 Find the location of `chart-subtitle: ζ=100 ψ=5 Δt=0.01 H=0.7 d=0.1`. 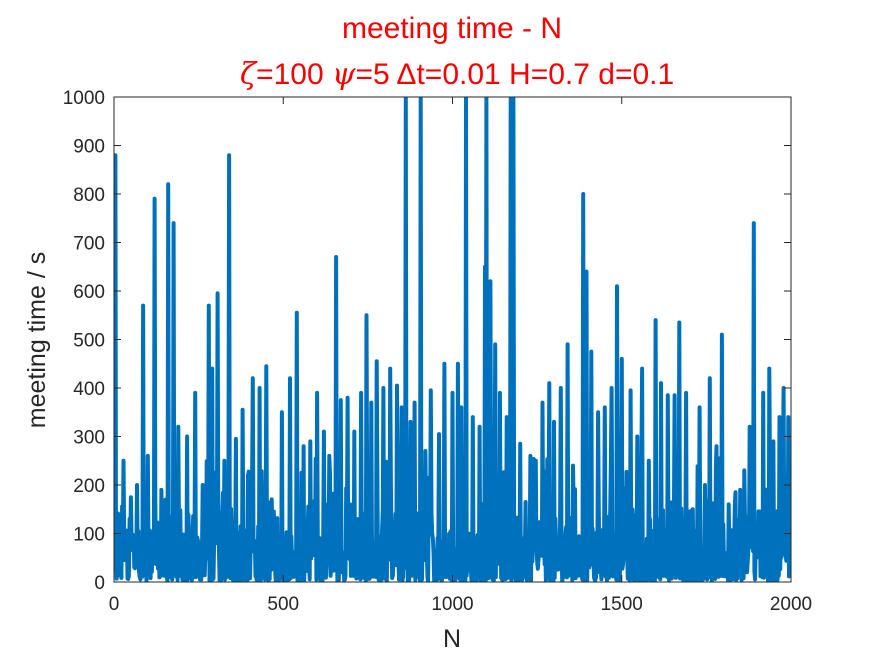

chart-subtitle: ζ=100 ψ=5 Δt=0.01 H=0.7 d=0.1 is located at coordinates (457, 74).